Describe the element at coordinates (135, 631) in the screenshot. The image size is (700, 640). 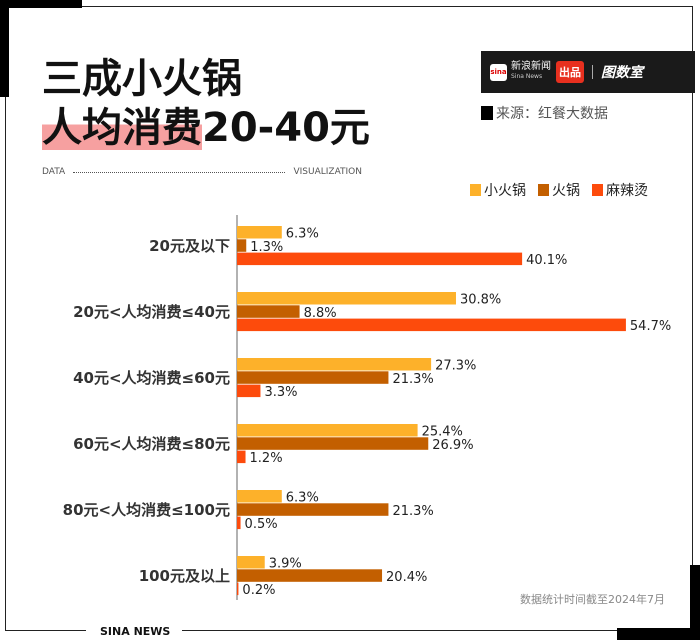
I see `bottom-label: SINA NEWS` at that location.